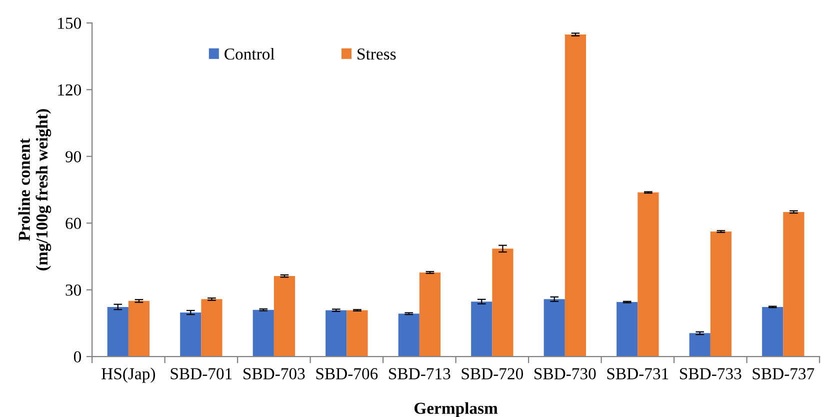 The height and width of the screenshot is (417, 822). I want to click on x-tick-label: SBD-701, so click(201, 374).